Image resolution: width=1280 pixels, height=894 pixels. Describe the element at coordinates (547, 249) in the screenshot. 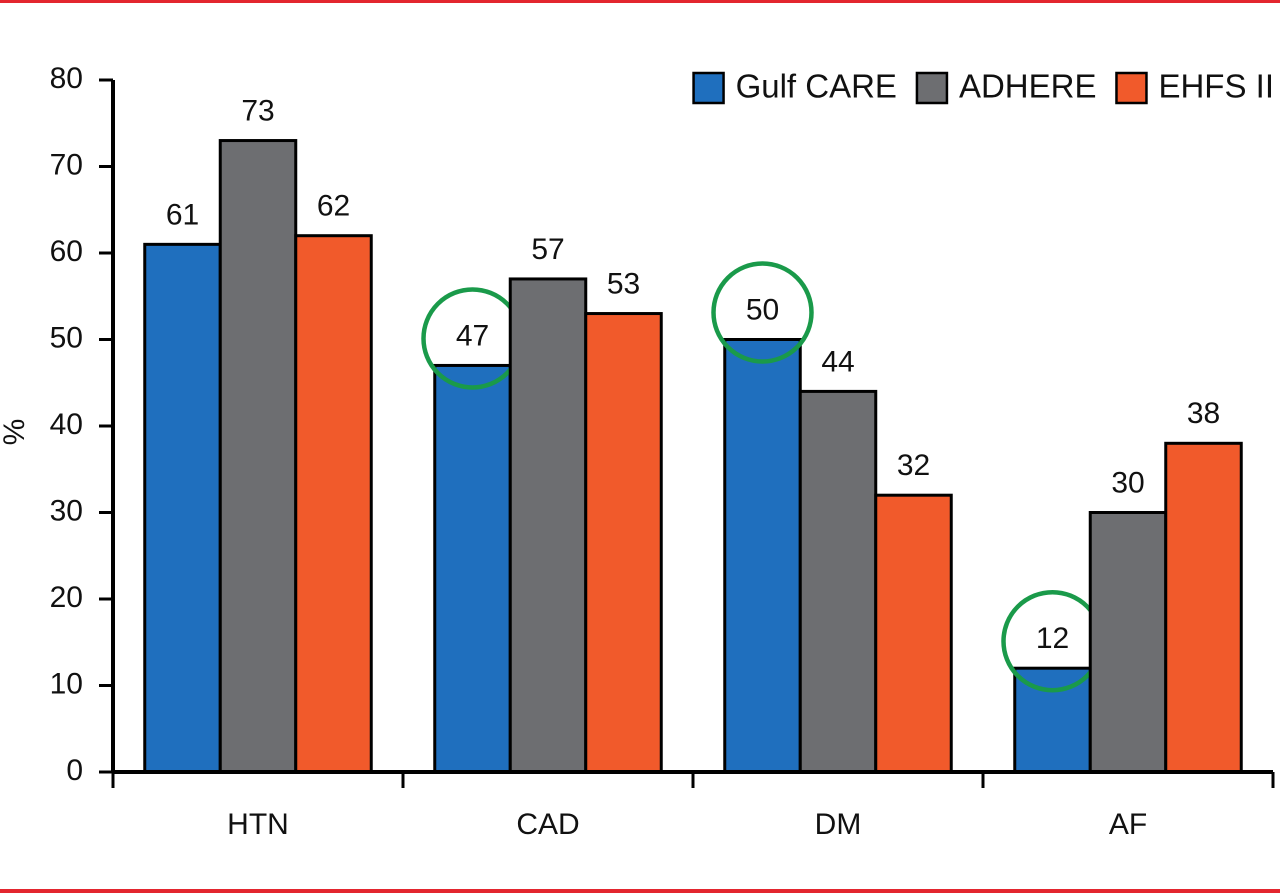

I see `value-label: 57` at that location.